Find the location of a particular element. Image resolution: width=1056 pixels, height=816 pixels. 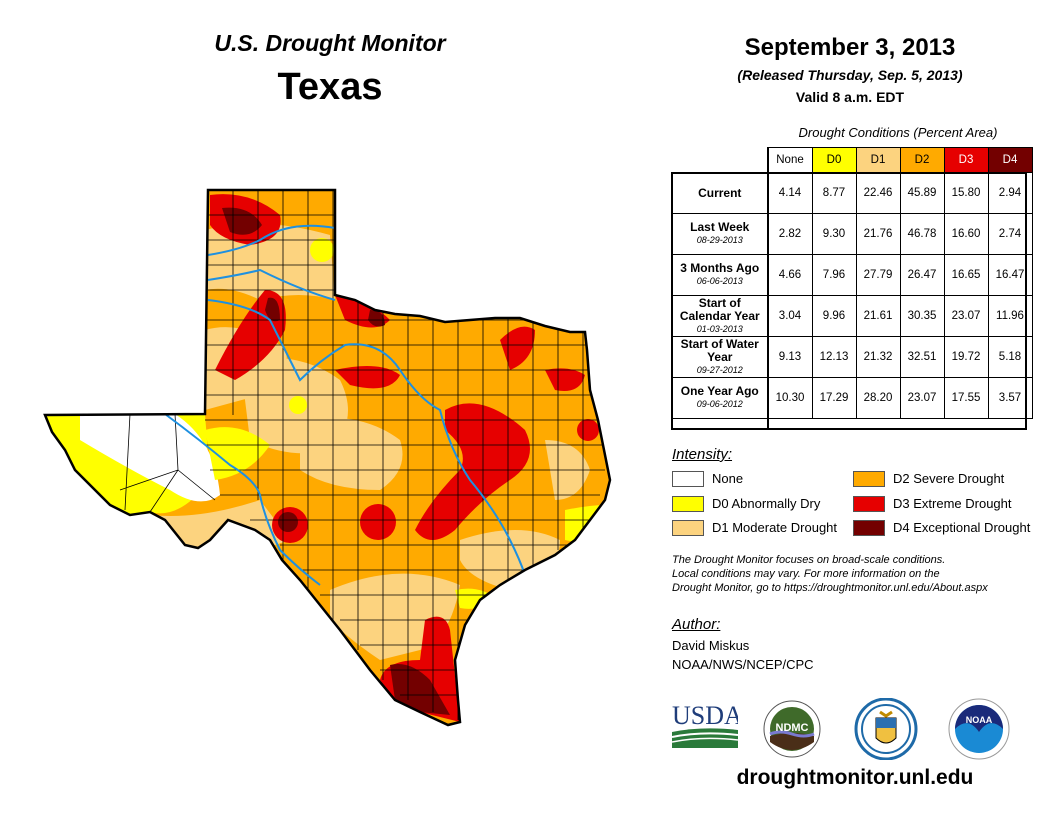

cell-value: 28.20 is located at coordinates (878, 398).